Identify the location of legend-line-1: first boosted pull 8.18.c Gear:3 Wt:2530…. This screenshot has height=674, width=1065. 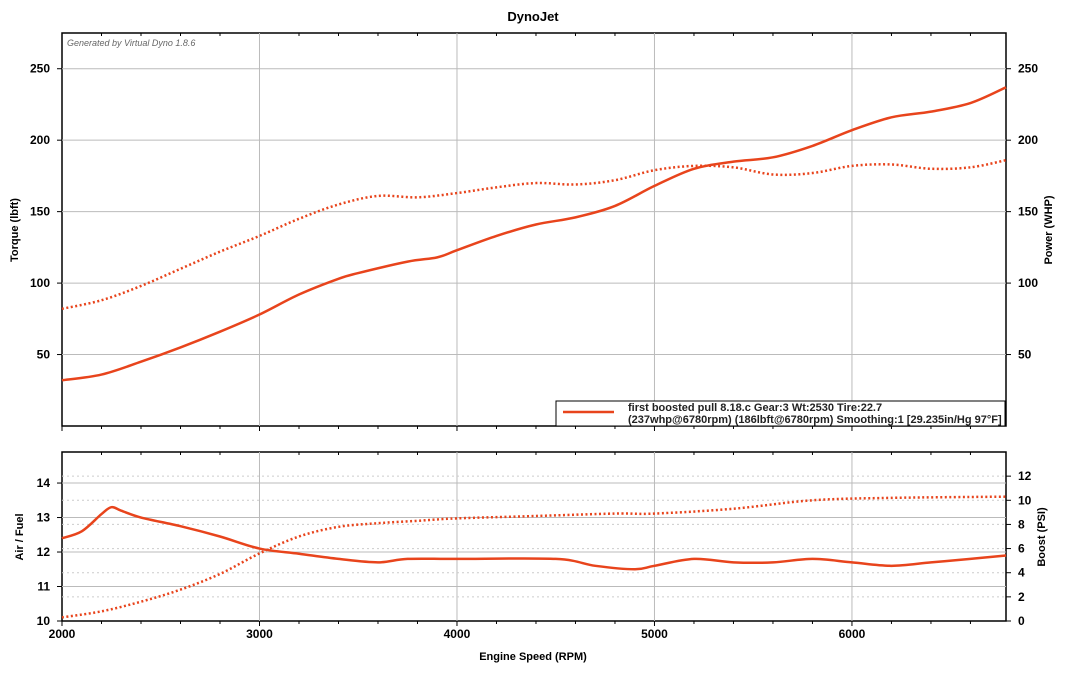
(755, 408).